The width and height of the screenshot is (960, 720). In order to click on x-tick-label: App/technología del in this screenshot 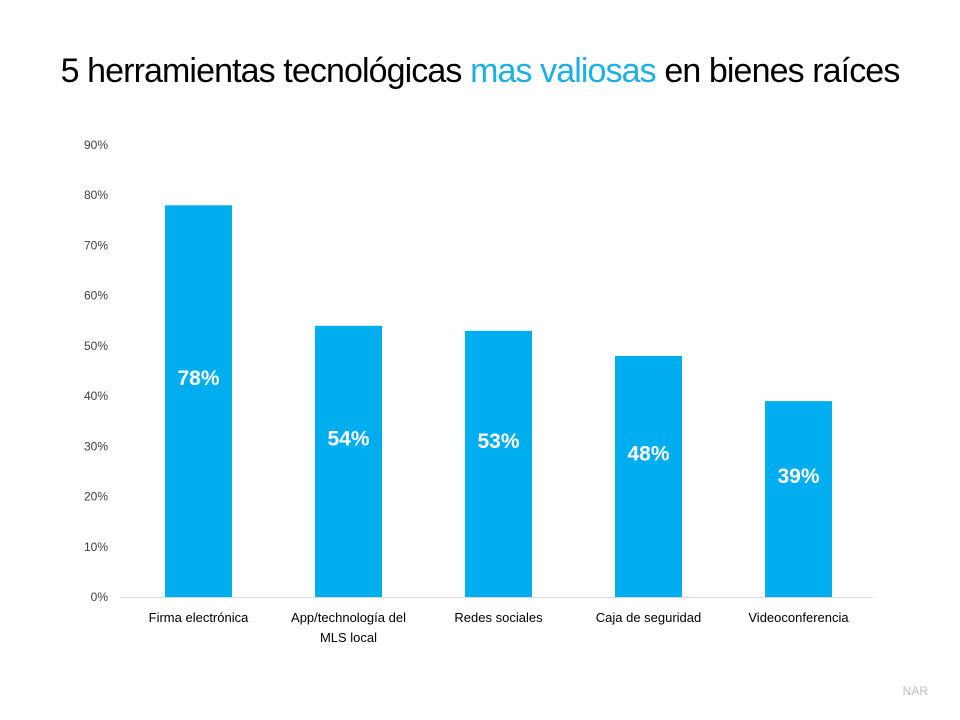, I will do `click(348, 617)`.